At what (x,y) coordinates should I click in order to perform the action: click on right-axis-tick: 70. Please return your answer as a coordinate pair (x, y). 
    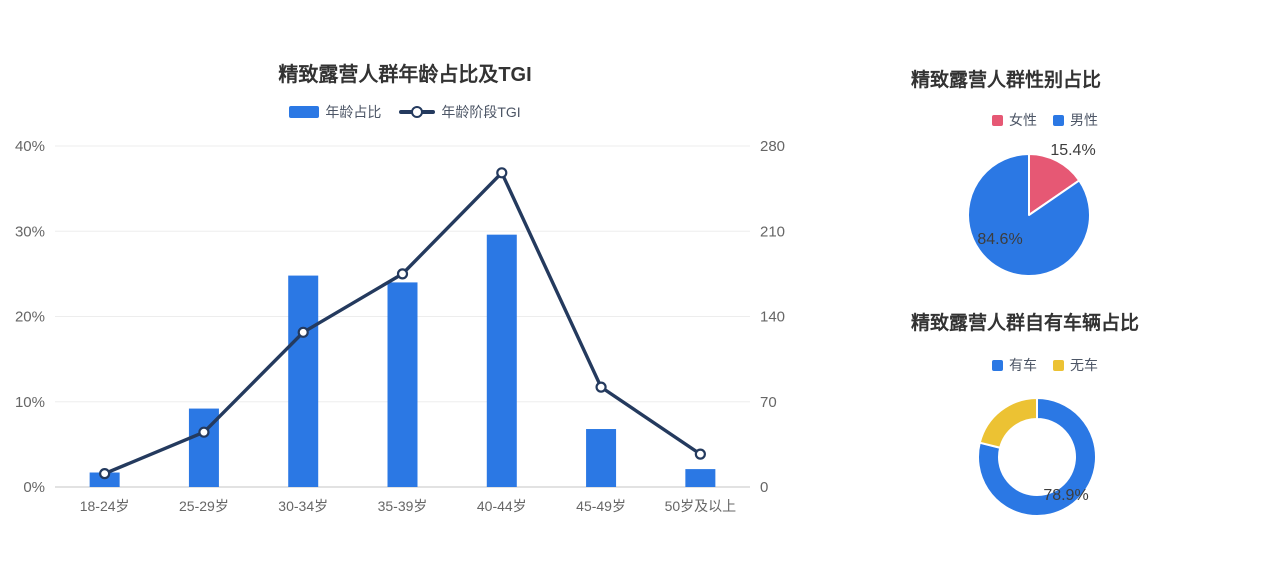
    Looking at the image, I should click on (768, 402).